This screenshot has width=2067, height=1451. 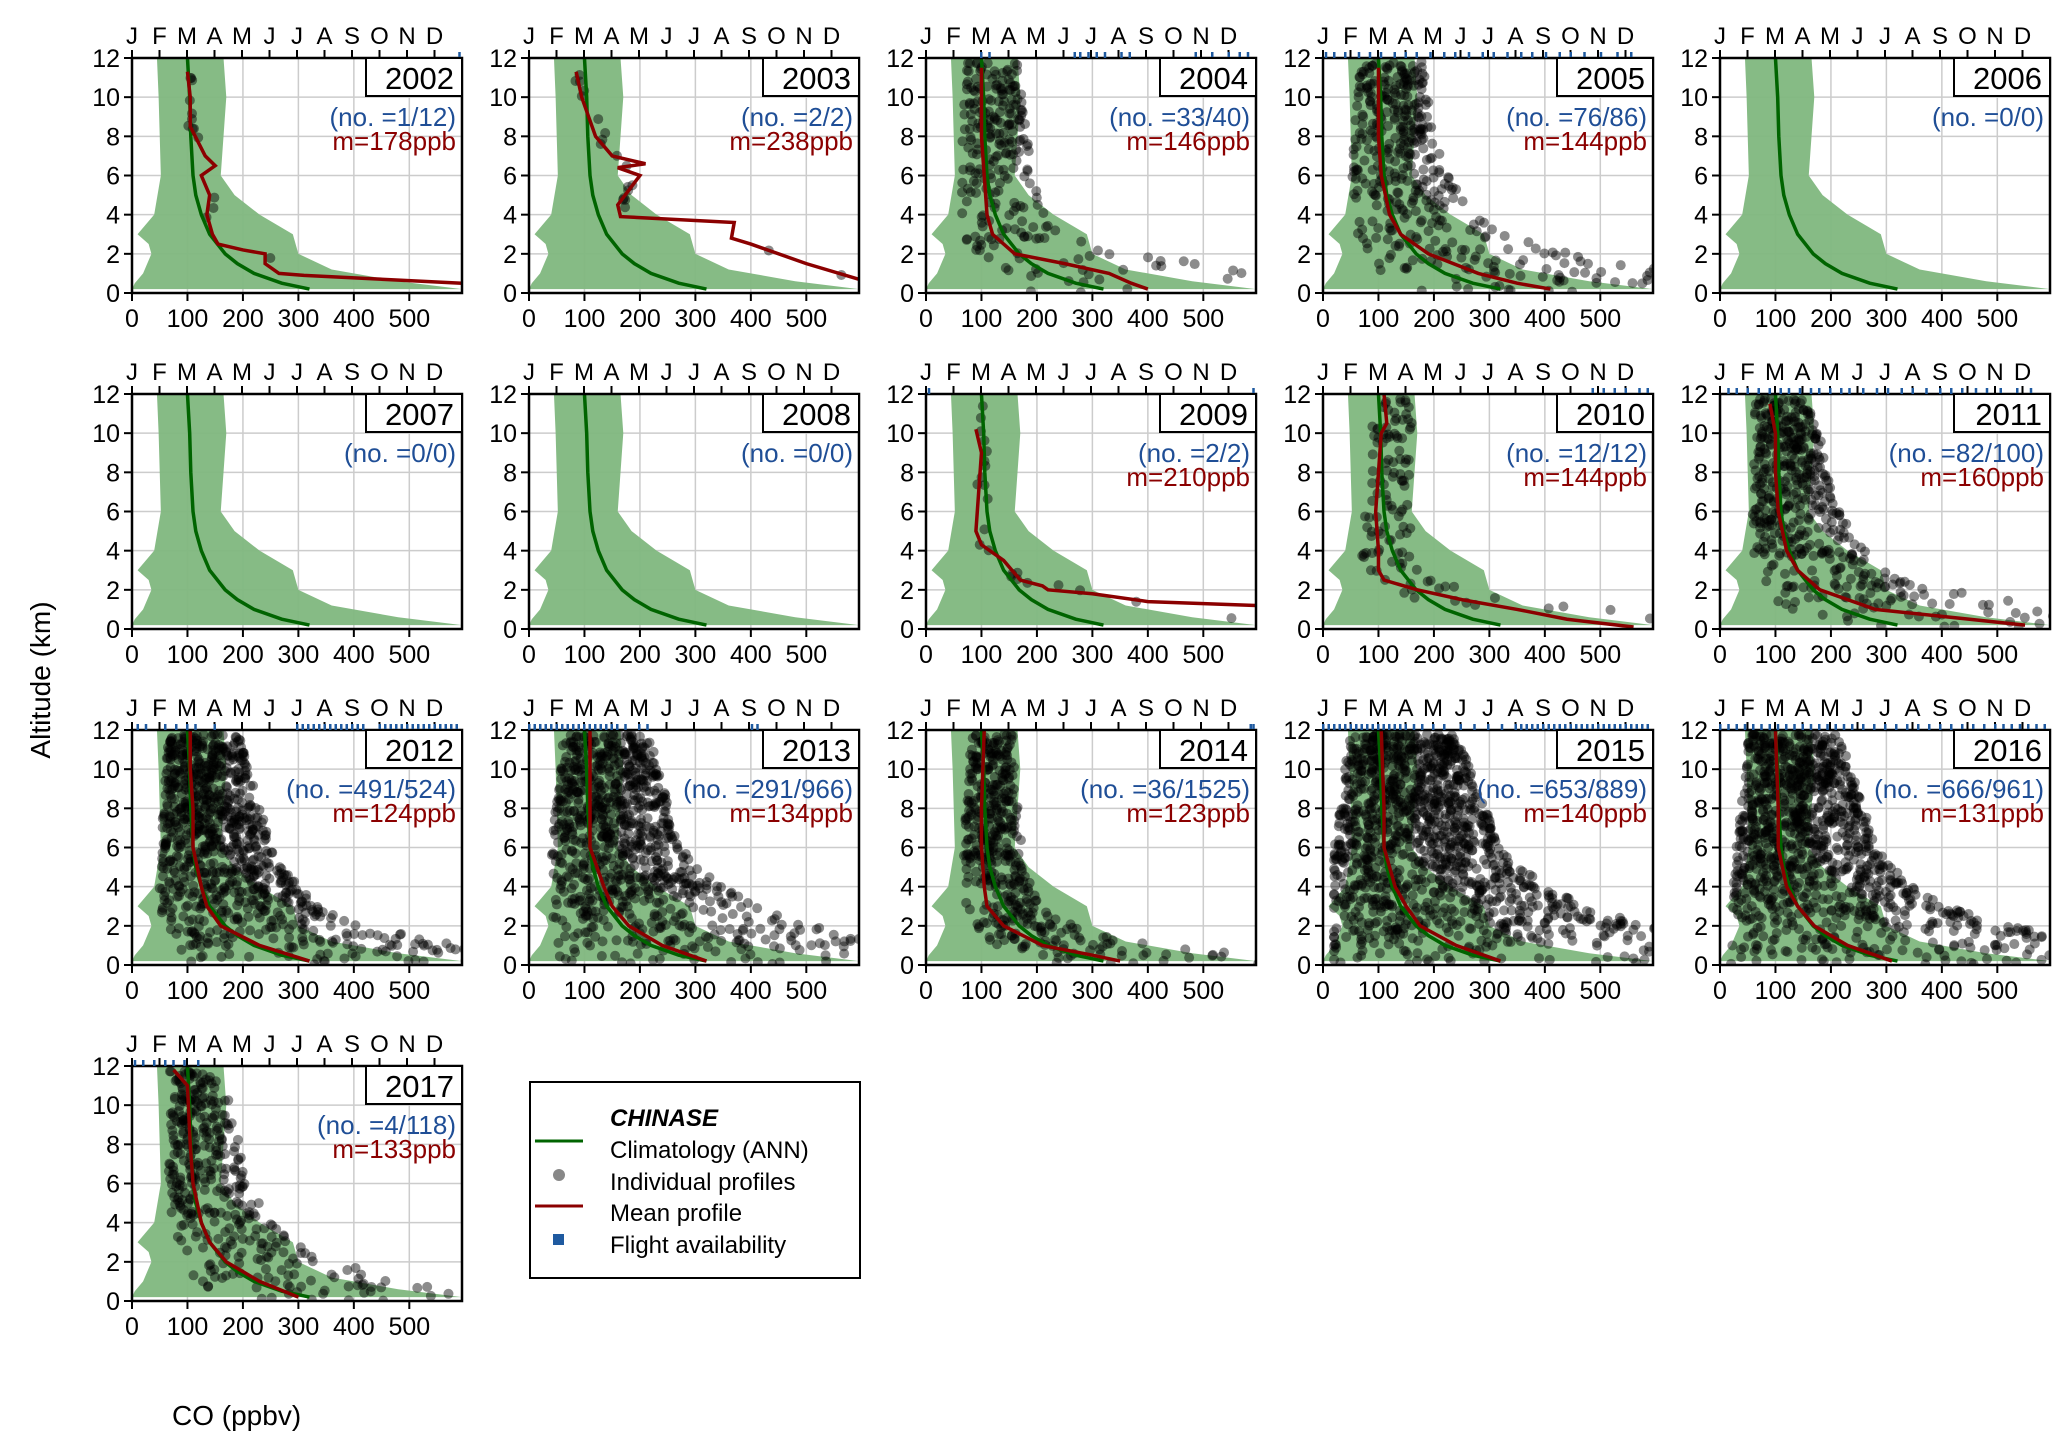 What do you see at coordinates (1885, 510) in the screenshot?
I see `climatology-envelope` at bounding box center [1885, 510].